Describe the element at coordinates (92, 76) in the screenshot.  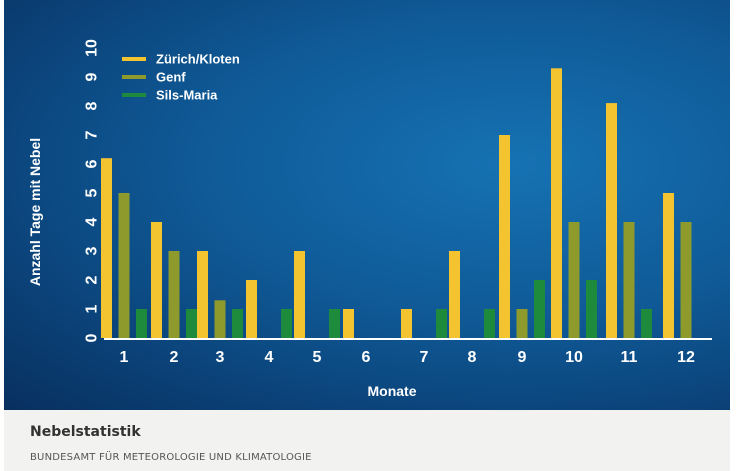
I see `y-tick-label: 9` at that location.